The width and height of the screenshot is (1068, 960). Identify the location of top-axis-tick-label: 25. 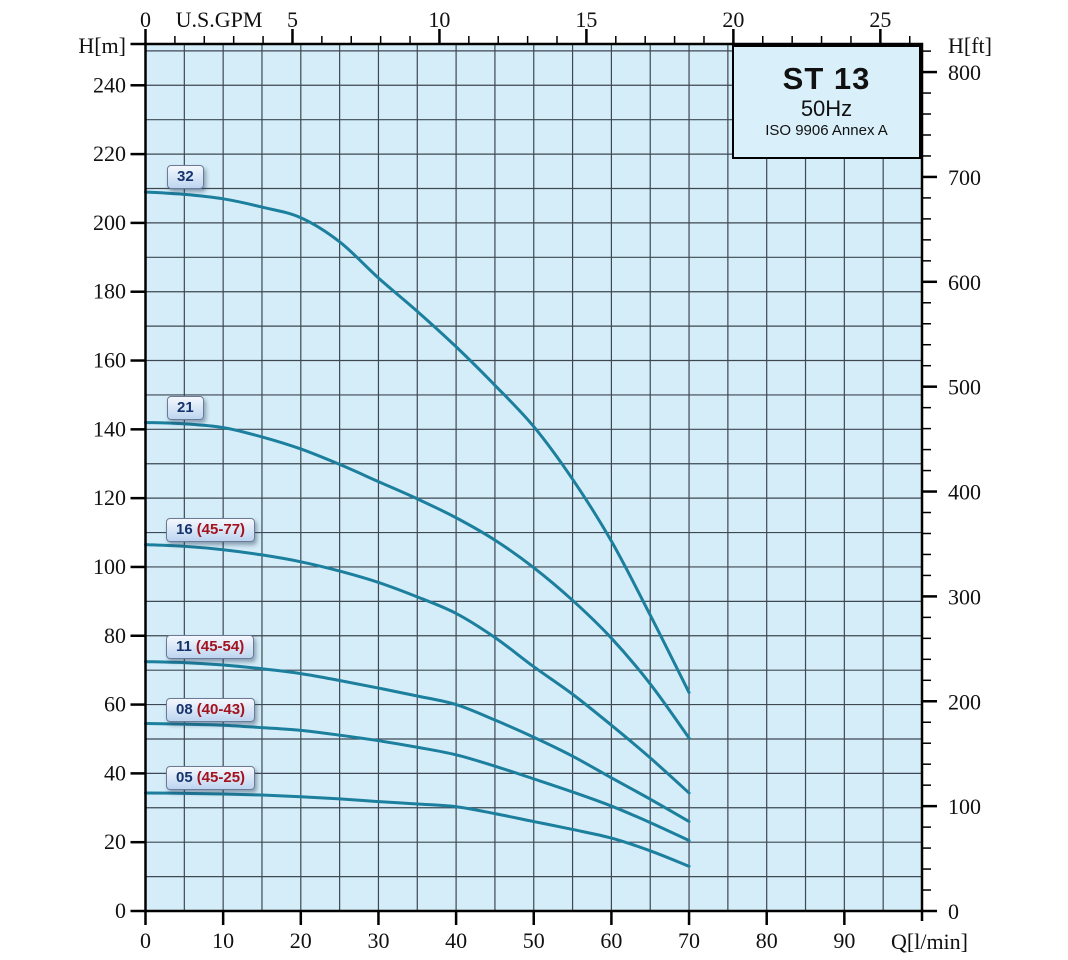
(880, 19).